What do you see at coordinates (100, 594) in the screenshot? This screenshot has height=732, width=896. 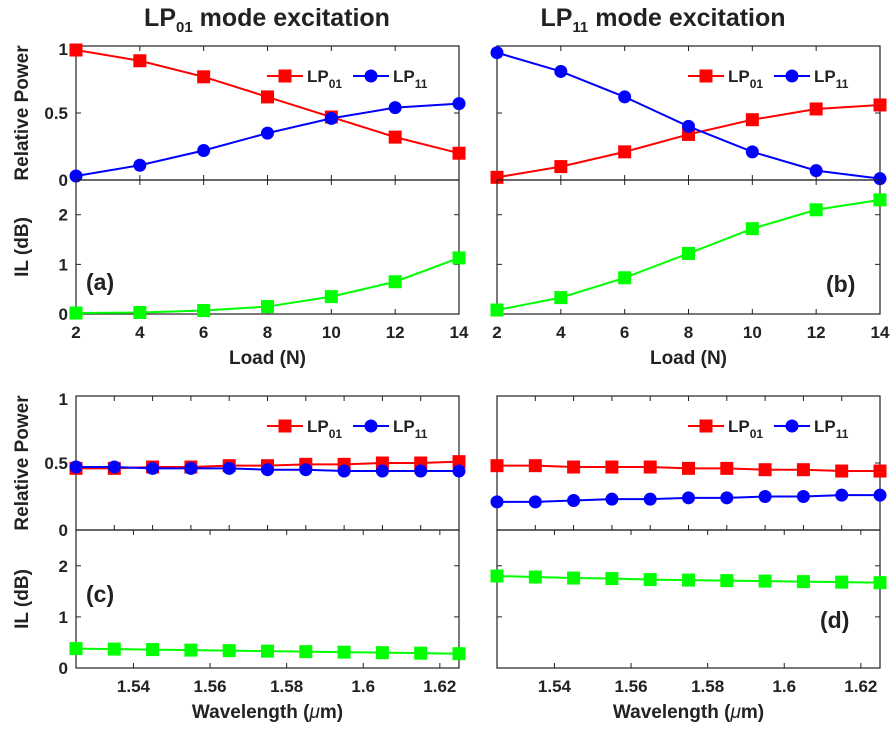 I see `panel-label: (c)` at bounding box center [100, 594].